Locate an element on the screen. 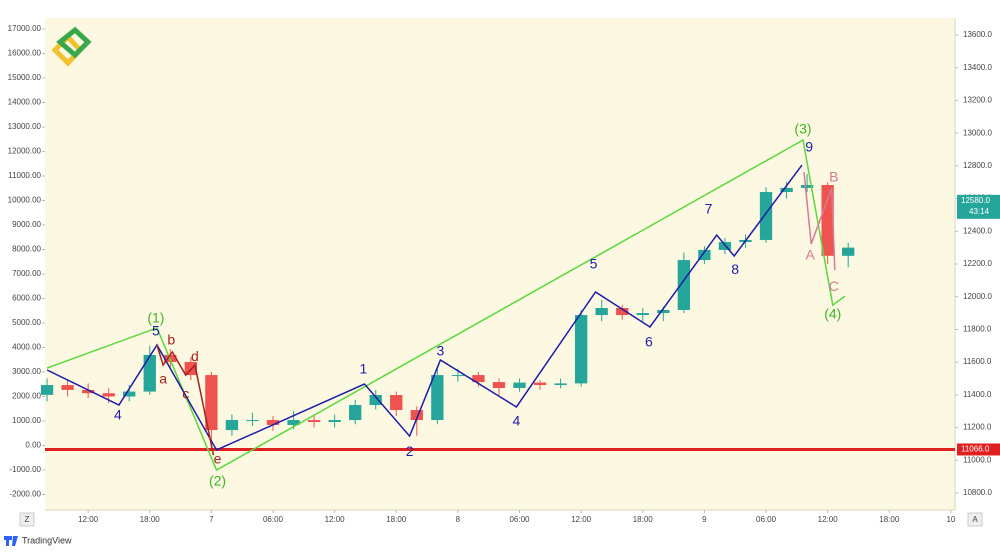  wave-label: 1 is located at coordinates (363, 369).